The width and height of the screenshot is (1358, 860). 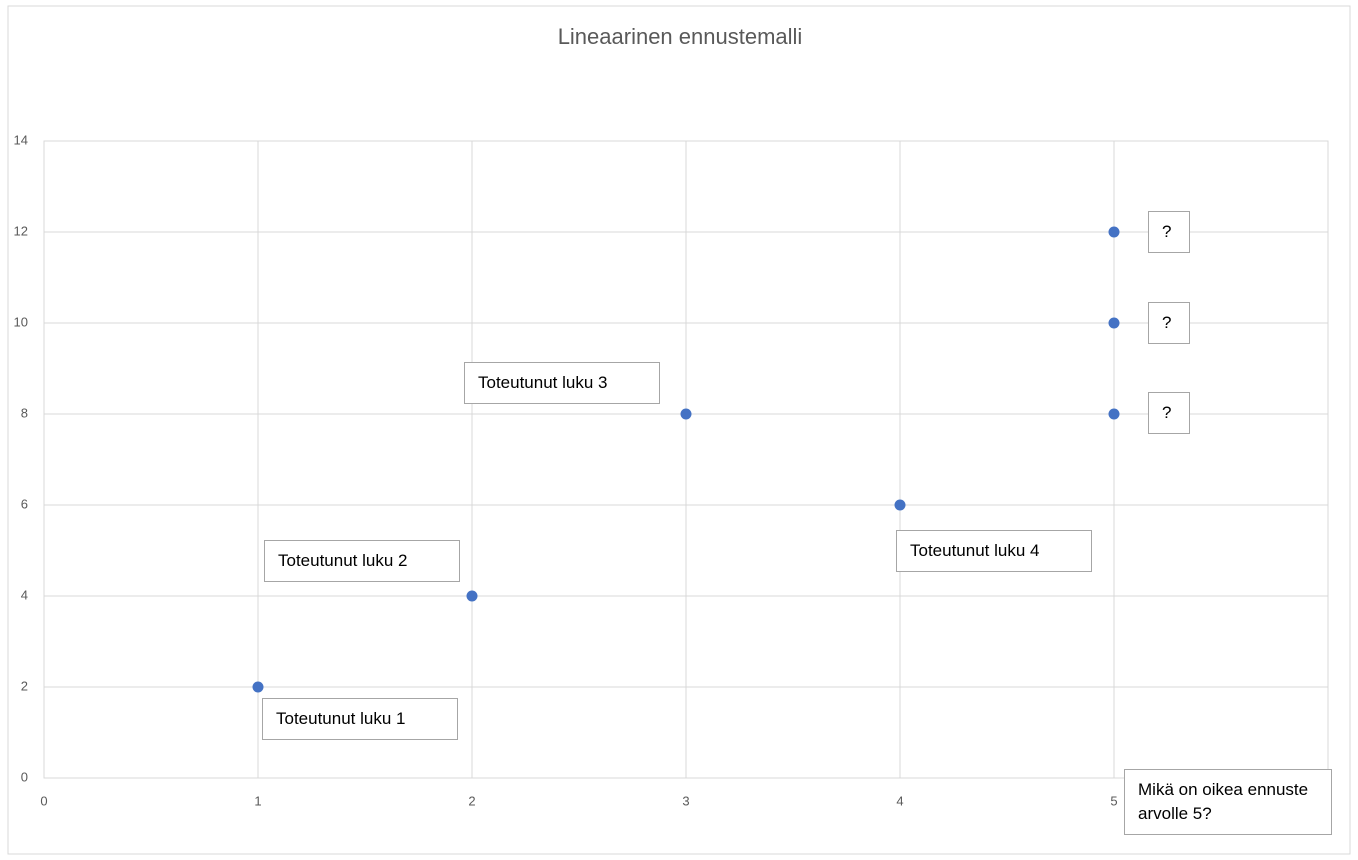 What do you see at coordinates (24, 503) in the screenshot?
I see `y-tick-label: 6` at bounding box center [24, 503].